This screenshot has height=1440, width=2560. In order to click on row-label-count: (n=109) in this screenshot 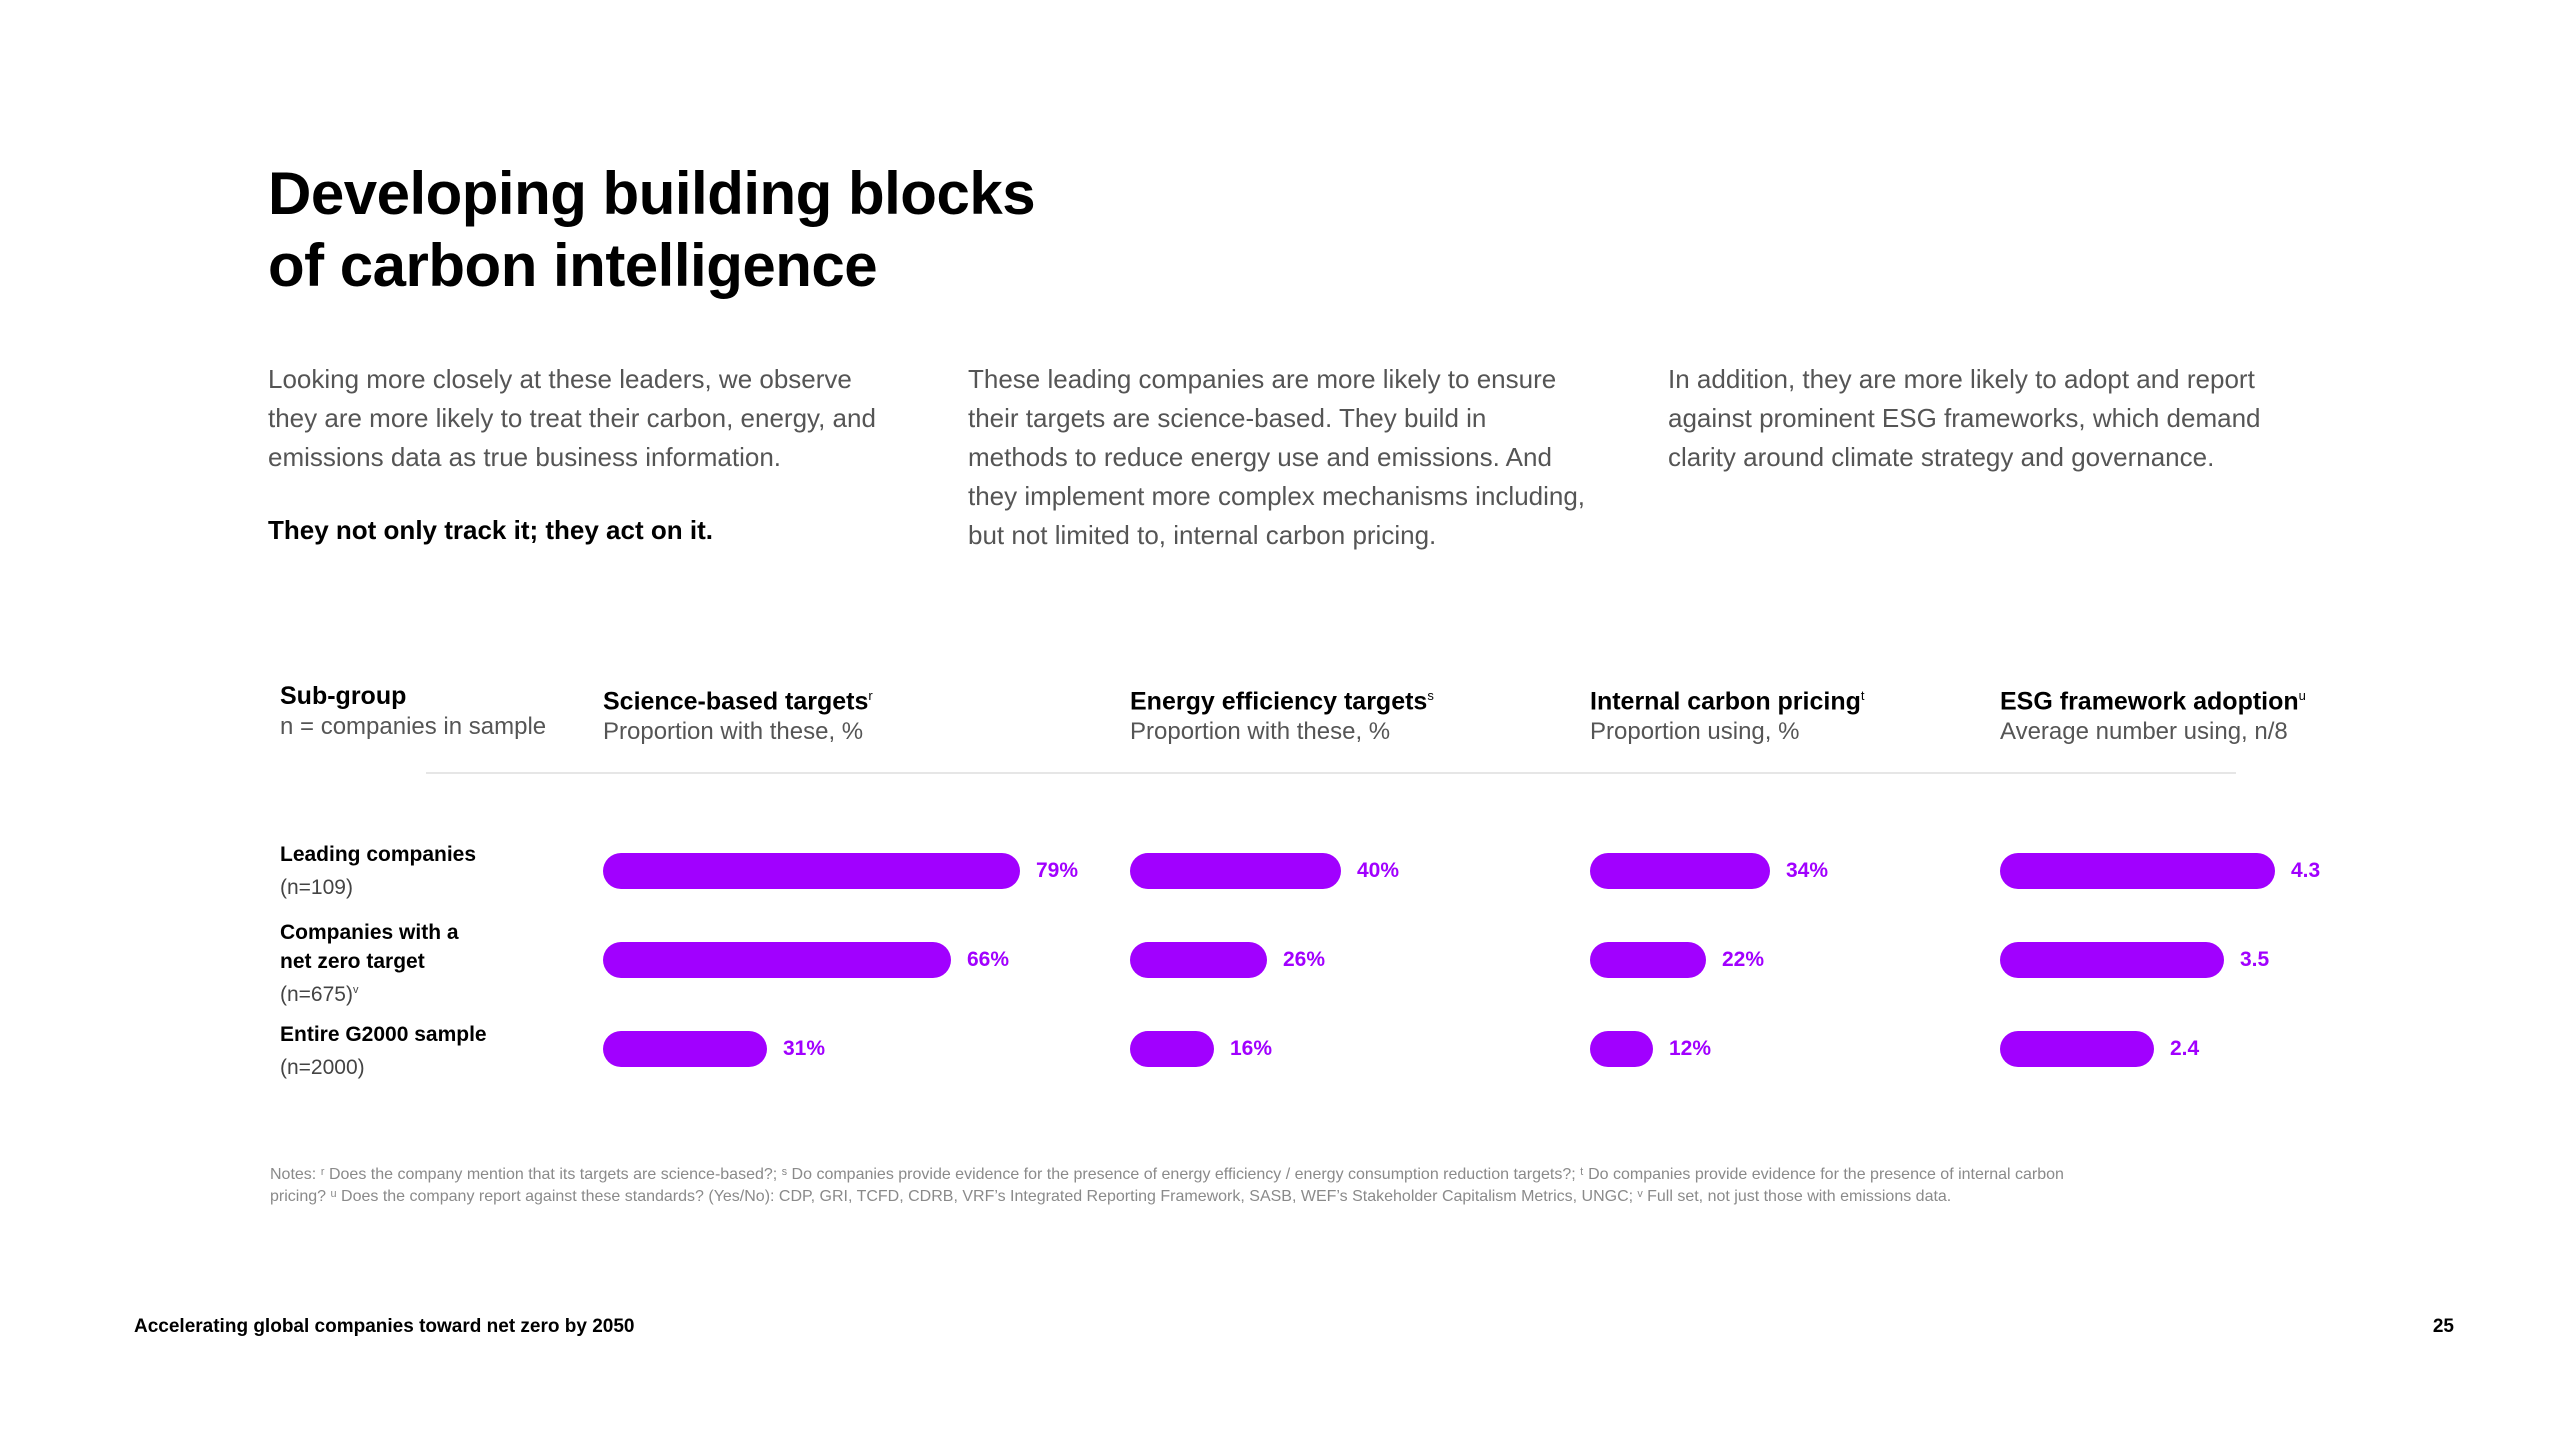, I will do `click(378, 885)`.